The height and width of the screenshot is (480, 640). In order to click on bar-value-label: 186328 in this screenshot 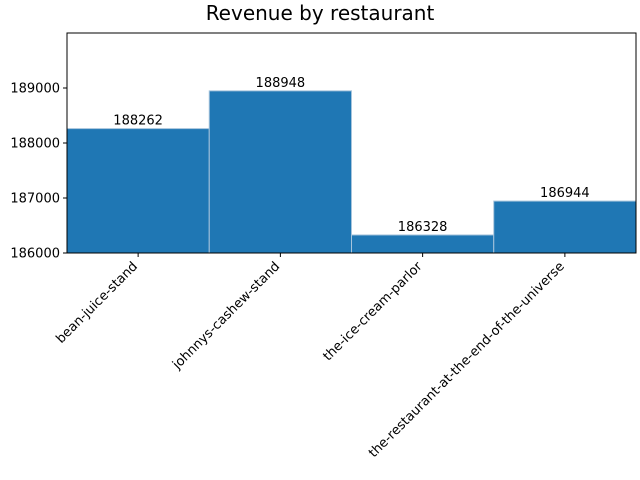, I will do `click(423, 227)`.